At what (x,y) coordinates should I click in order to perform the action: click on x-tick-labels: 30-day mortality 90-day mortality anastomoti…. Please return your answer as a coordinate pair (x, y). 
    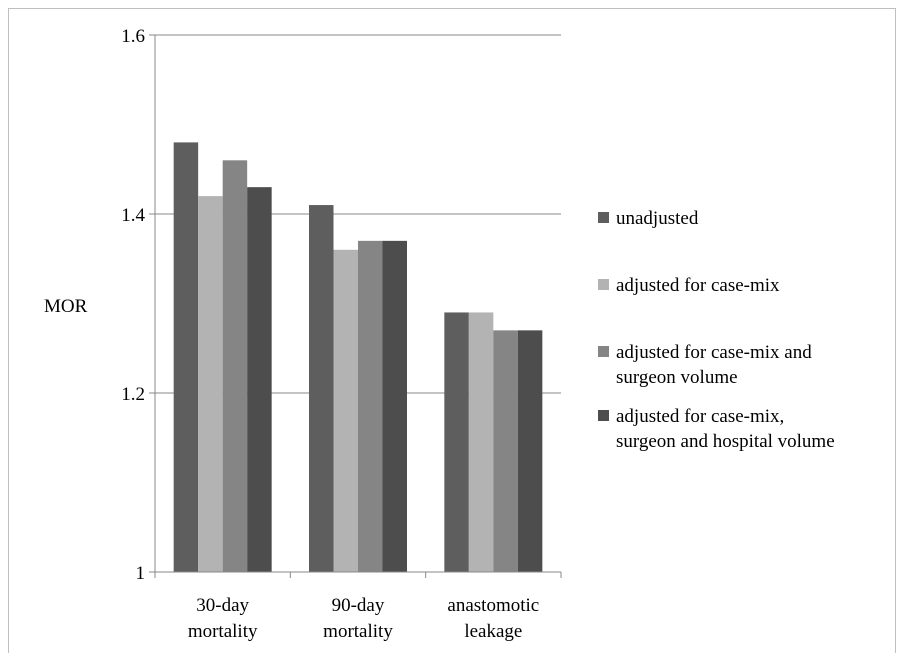
    Looking at the image, I should click on (363, 618).